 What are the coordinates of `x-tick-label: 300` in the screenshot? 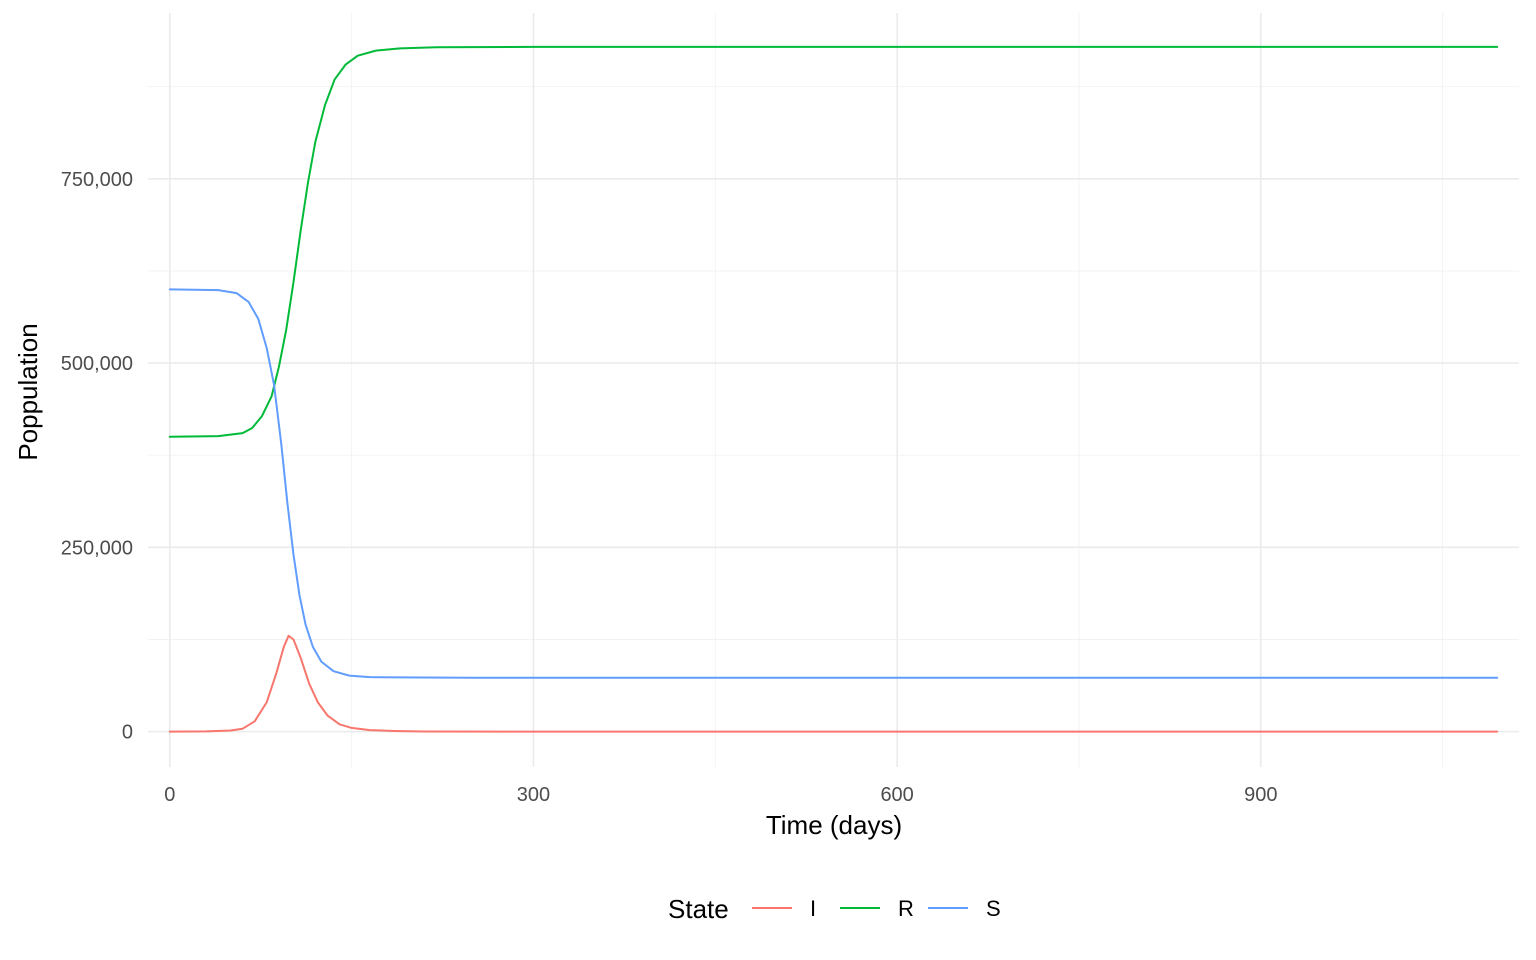 It's located at (533, 795).